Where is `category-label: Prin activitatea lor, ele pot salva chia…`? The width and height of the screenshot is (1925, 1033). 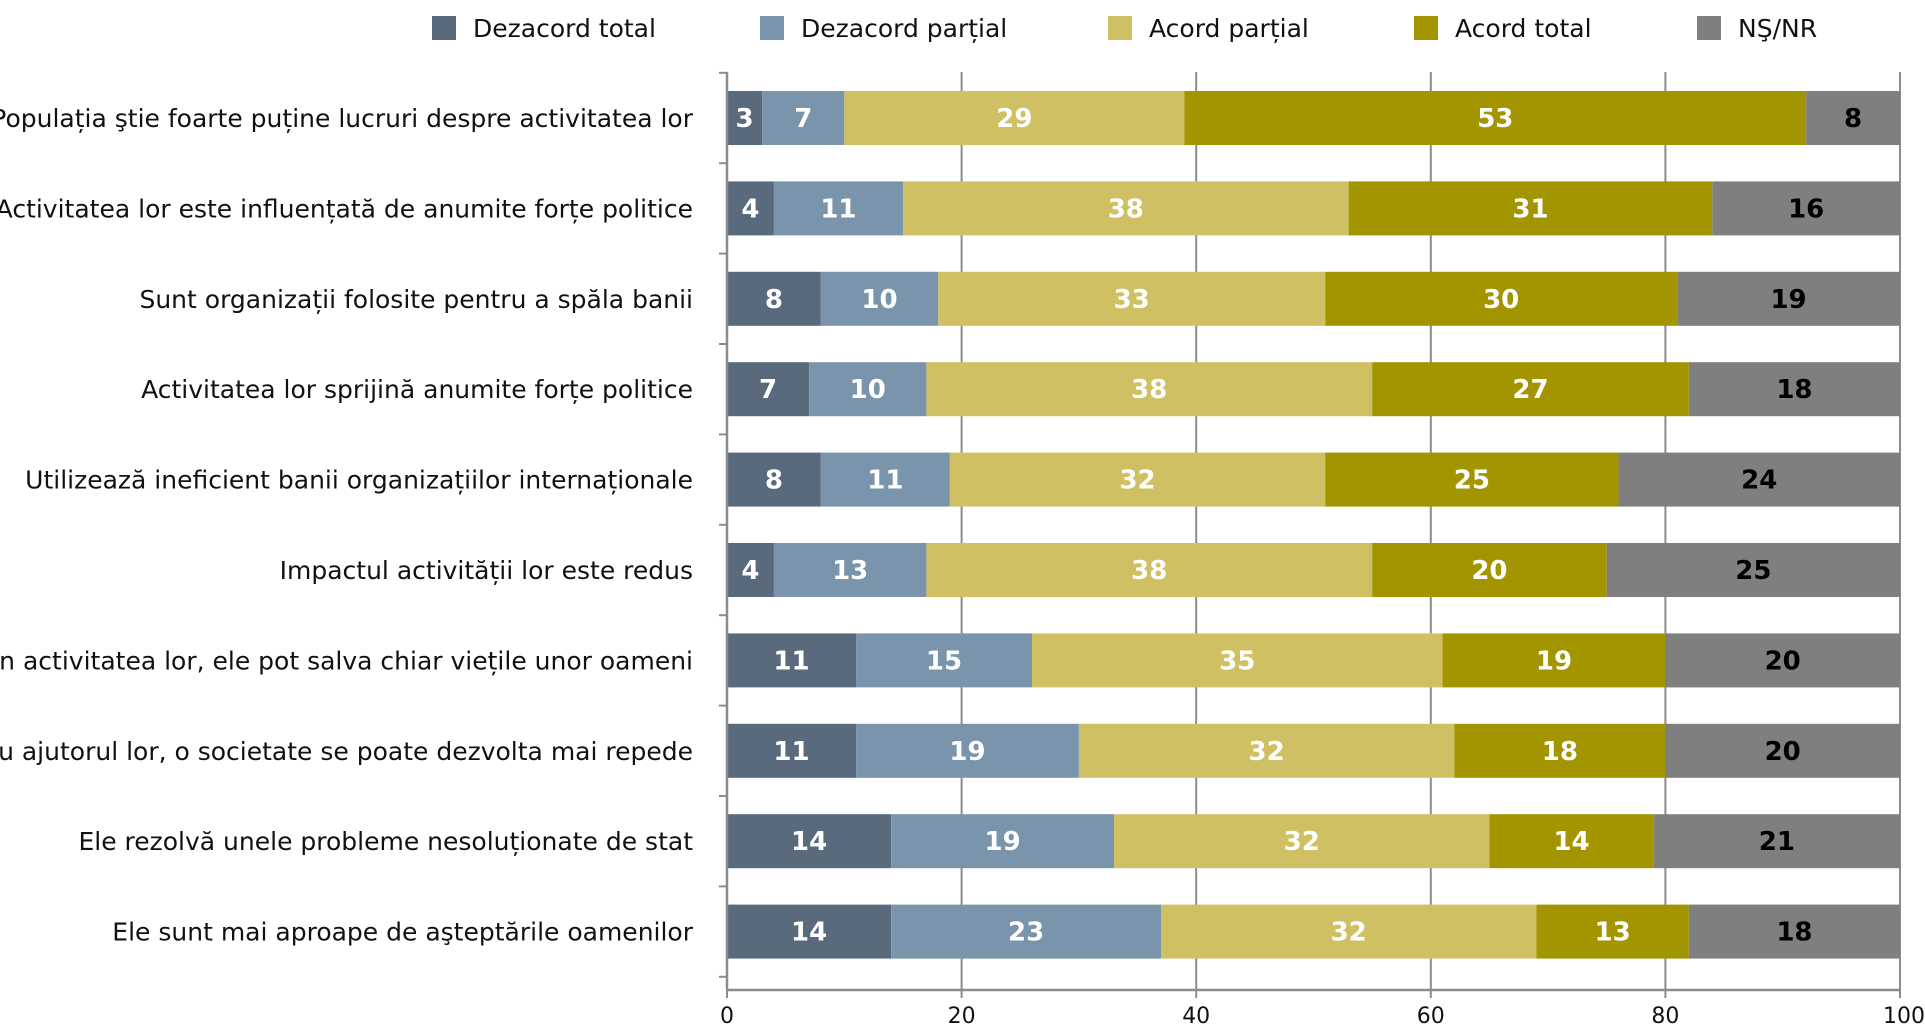
category-label: Prin activitatea lor, ele pot salva chia… is located at coordinates (346, 660).